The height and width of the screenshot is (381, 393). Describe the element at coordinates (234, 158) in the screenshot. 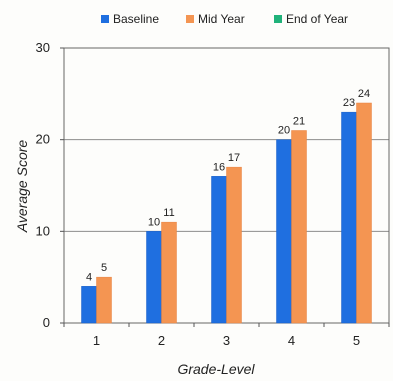

I see `data-label: 17` at that location.